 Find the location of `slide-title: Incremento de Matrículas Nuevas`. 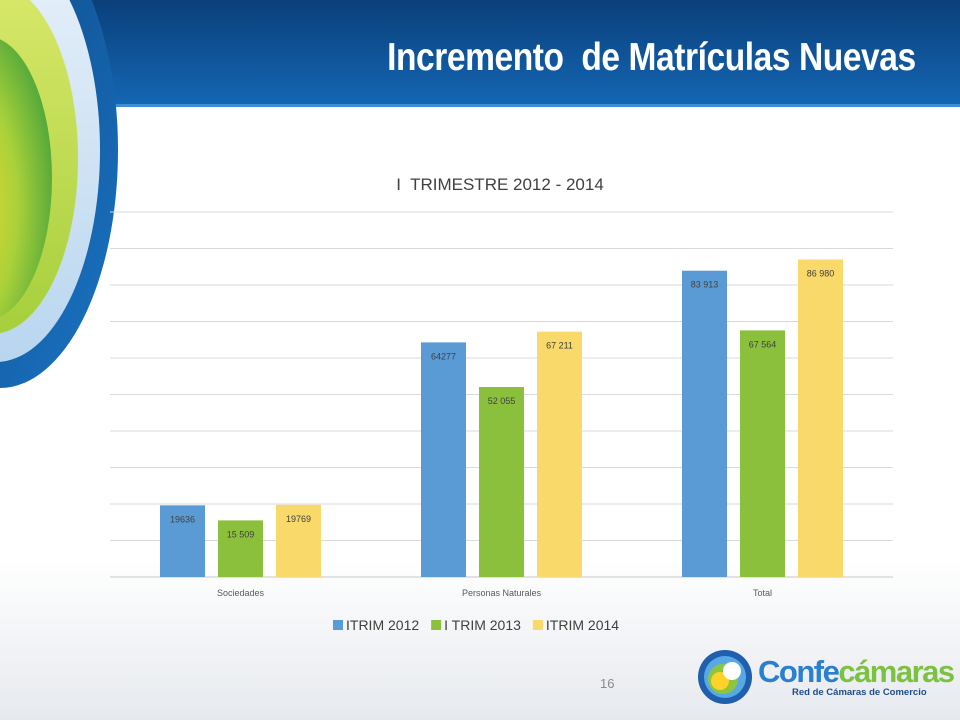

slide-title: Incremento de Matrículas Nuevas is located at coordinates (651, 57).